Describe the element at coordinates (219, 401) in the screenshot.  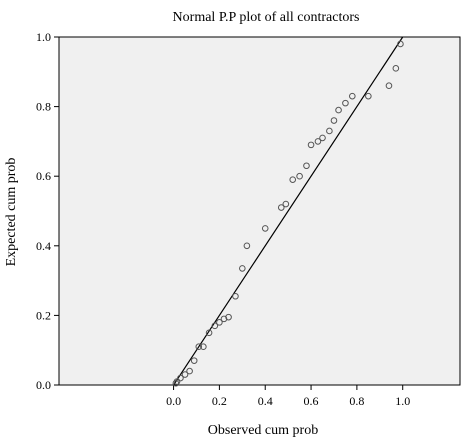
I see `x-tick-label: 0.2` at that location.